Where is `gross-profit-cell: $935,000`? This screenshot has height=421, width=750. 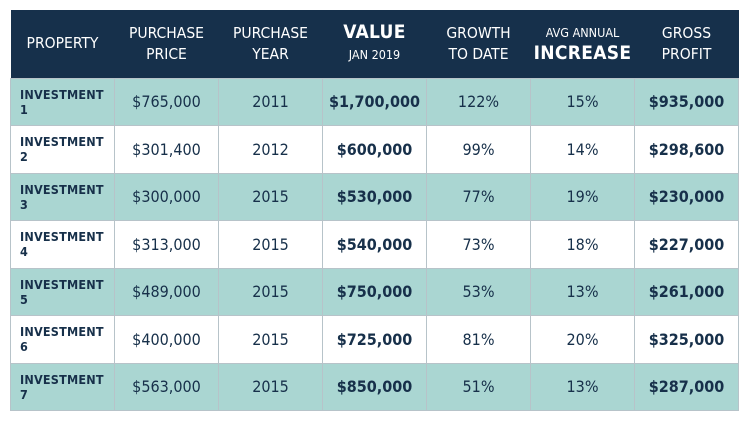
gross-profit-cell: $935,000 is located at coordinates (686, 101).